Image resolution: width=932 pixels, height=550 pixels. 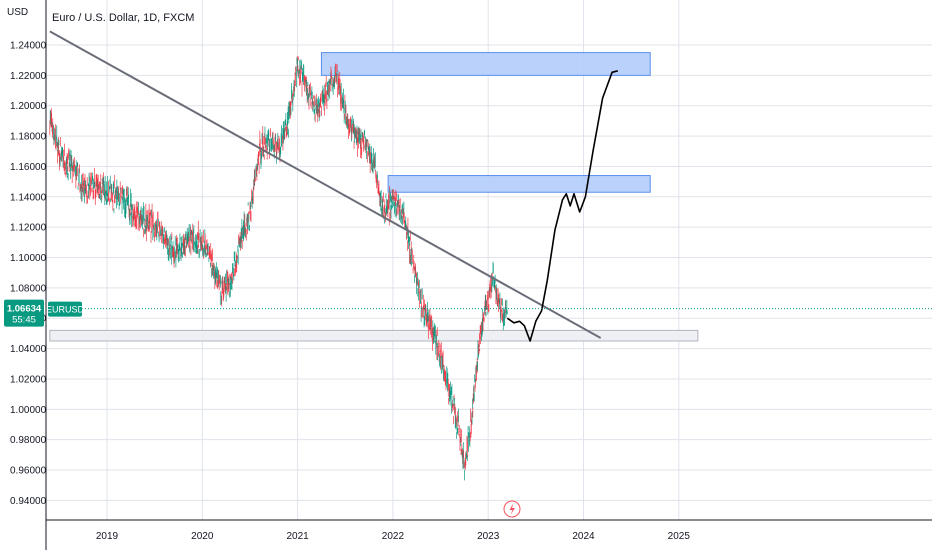 I want to click on x-tick-label: 2019, so click(x=107, y=536).